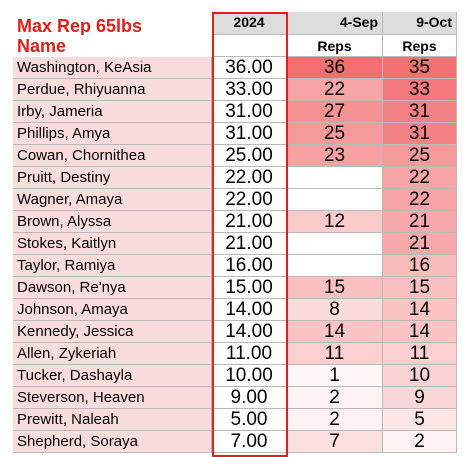  What do you see at coordinates (420, 23) in the screenshot?
I see `date-header-oct: 9-Oct` at bounding box center [420, 23].